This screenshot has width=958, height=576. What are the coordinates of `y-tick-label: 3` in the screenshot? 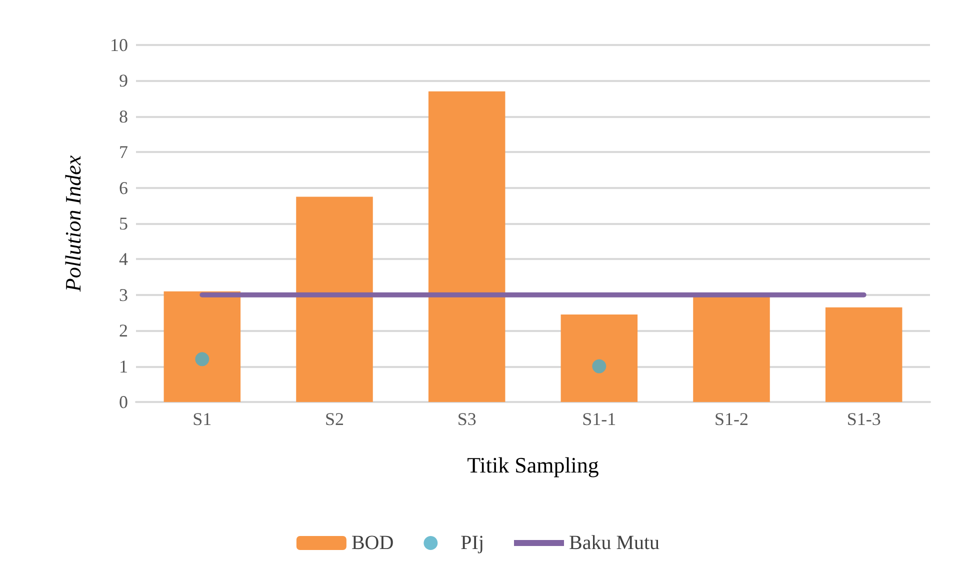 It's located at (123, 294).